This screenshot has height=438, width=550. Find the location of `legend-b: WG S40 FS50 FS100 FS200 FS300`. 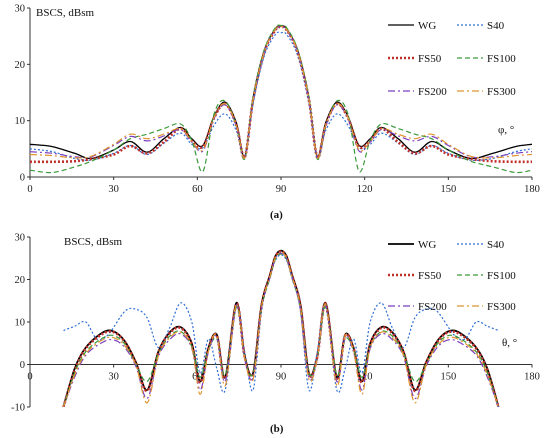

legend-b: WG S40 FS50 FS100 FS200 FS300 is located at coordinates (452, 276).